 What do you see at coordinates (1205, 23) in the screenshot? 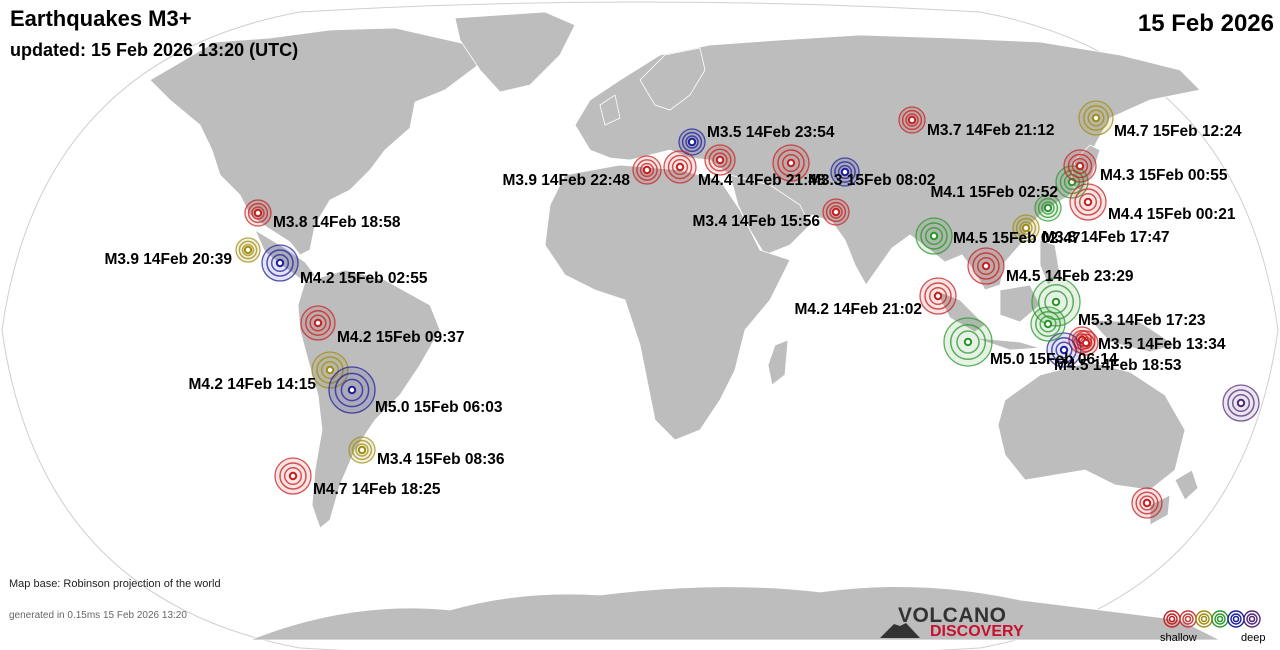
I see `current-date: 15 Feb 2026` at bounding box center [1205, 23].